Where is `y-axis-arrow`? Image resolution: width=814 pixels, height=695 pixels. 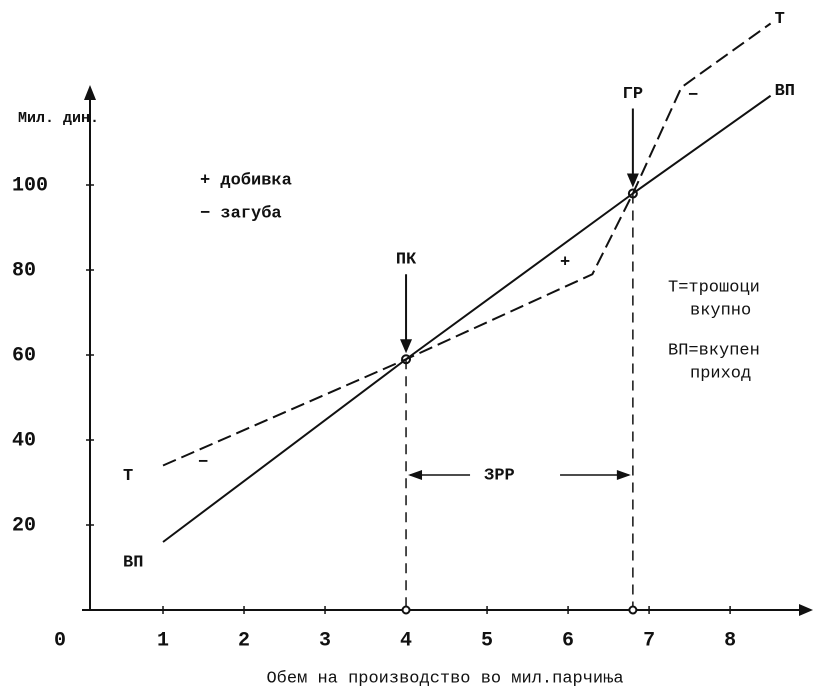 y-axis-arrow is located at coordinates (90, 92).